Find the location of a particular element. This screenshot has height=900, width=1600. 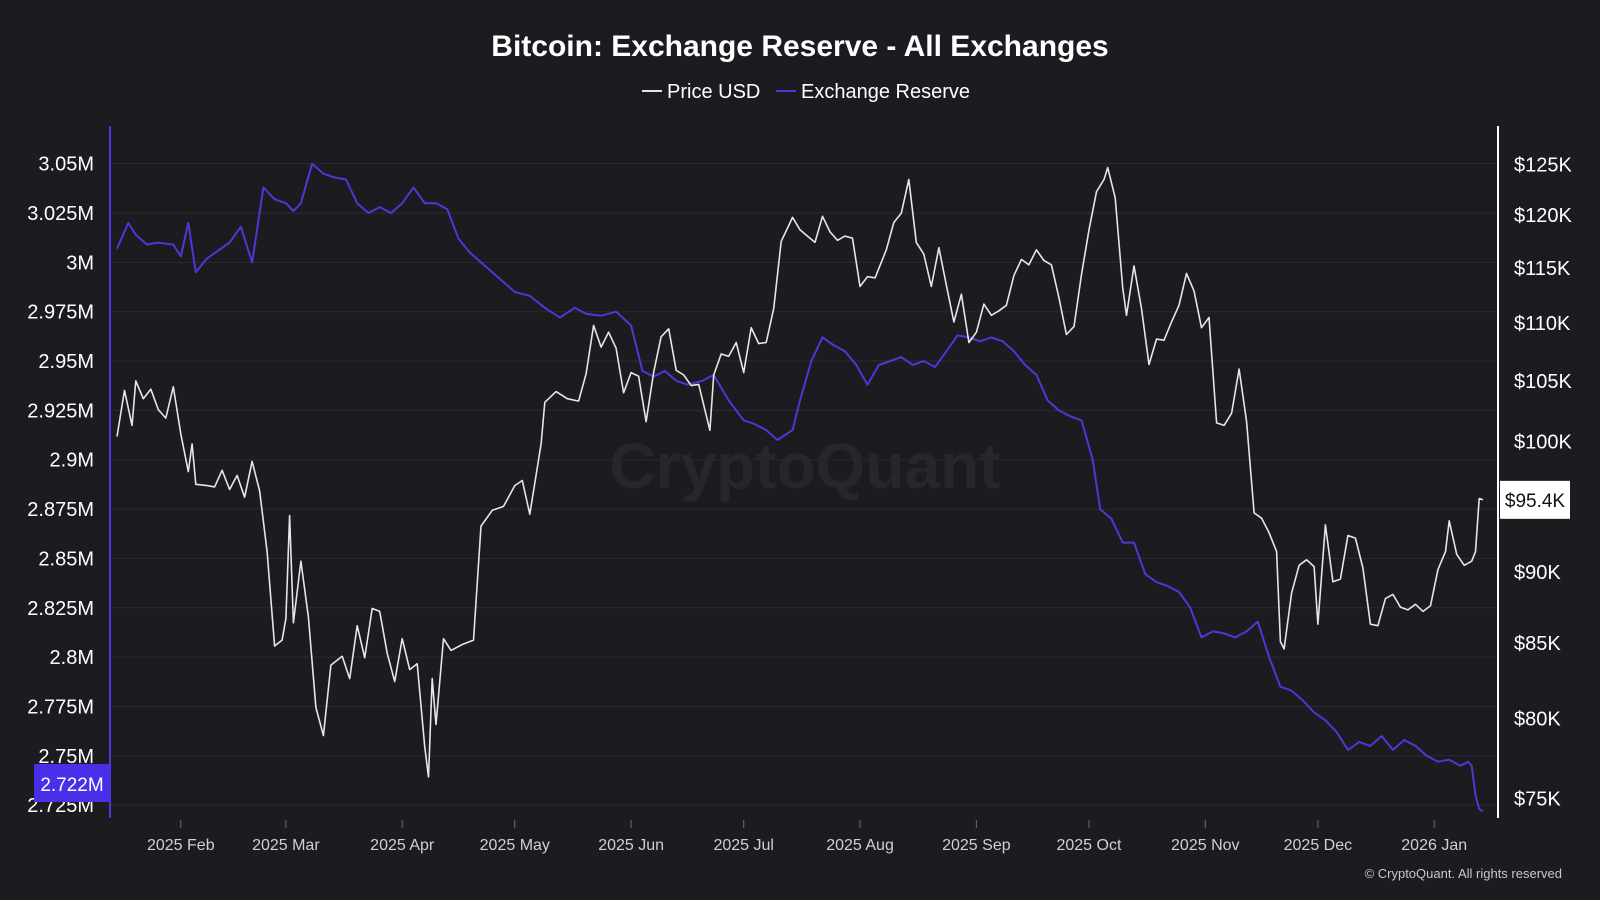

right-tick-label: $115K is located at coordinates (1542, 269).